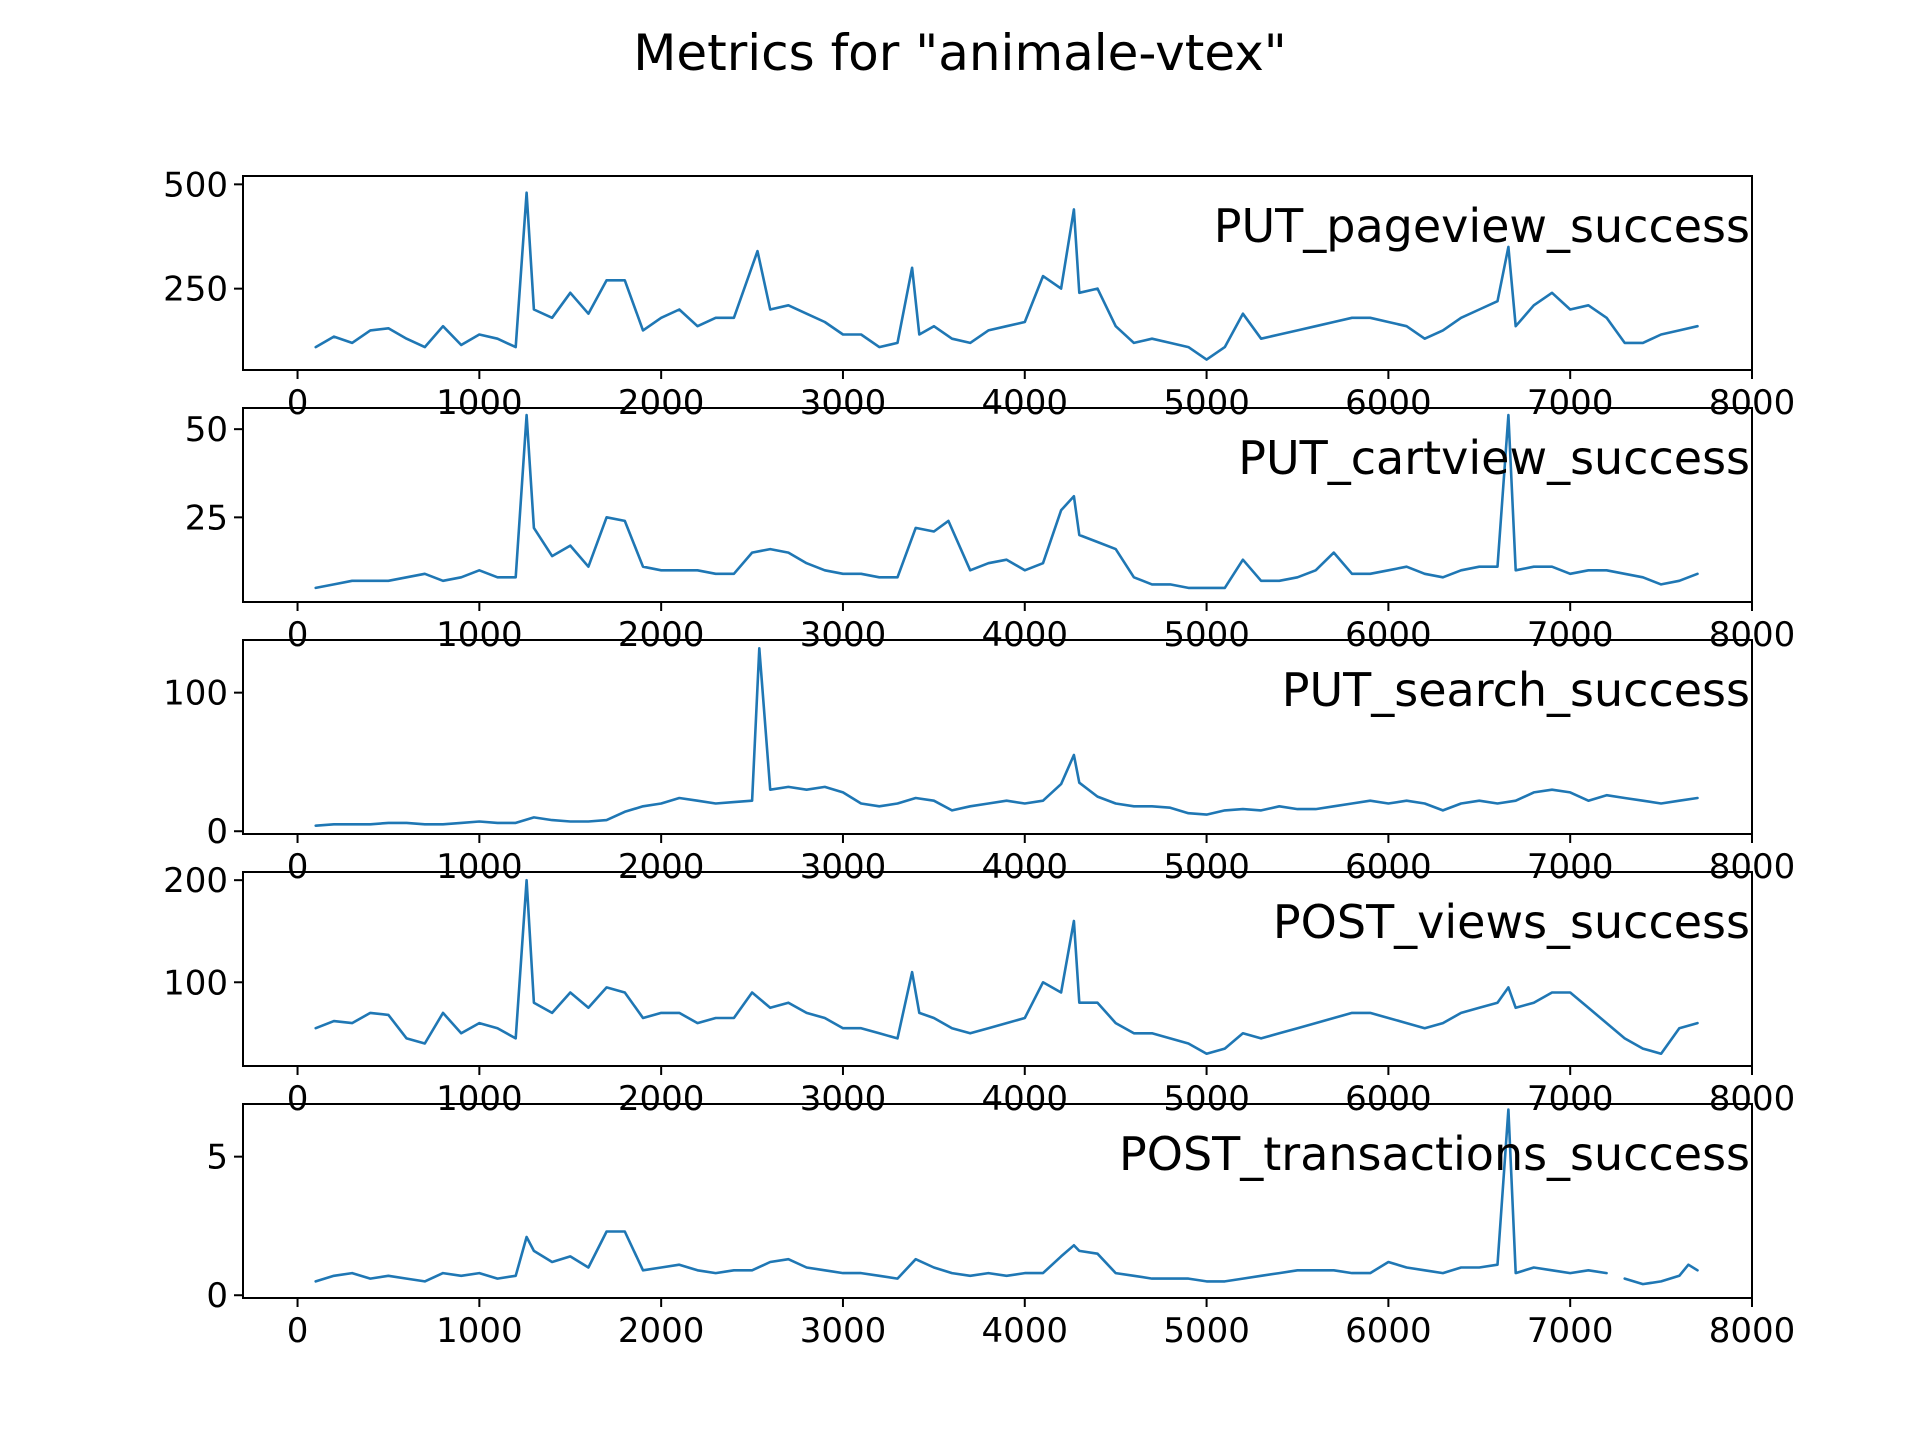 Image resolution: width=1920 pixels, height=1440 pixels. What do you see at coordinates (1434, 1154) in the screenshot?
I see `panel-label: POST_transactions_success` at bounding box center [1434, 1154].